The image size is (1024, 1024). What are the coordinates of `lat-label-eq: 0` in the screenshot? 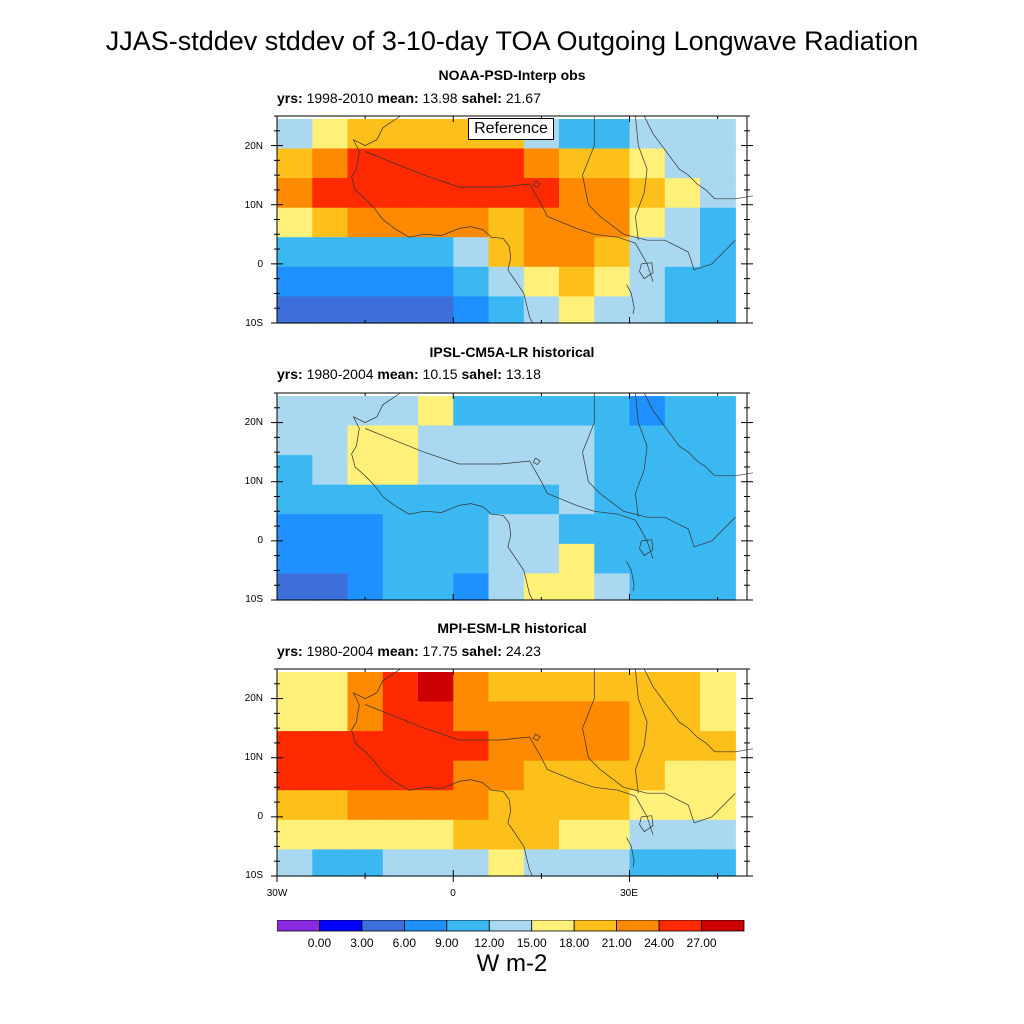 It's located at (260, 816).